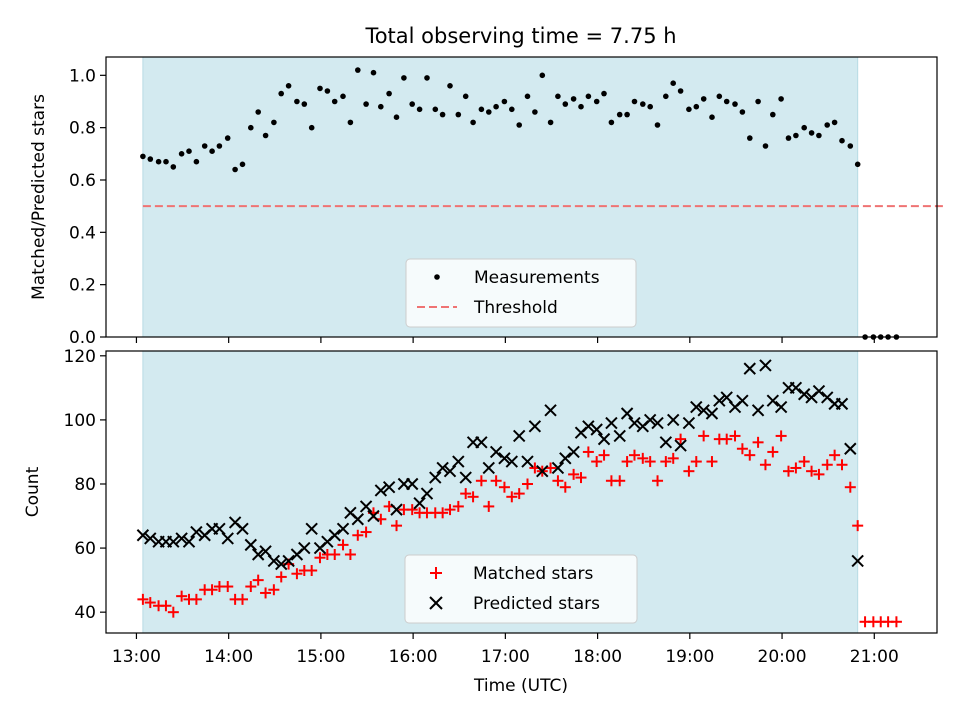  What do you see at coordinates (85, 613) in the screenshot?
I see `bottom-ytick-label: 40` at bounding box center [85, 613].